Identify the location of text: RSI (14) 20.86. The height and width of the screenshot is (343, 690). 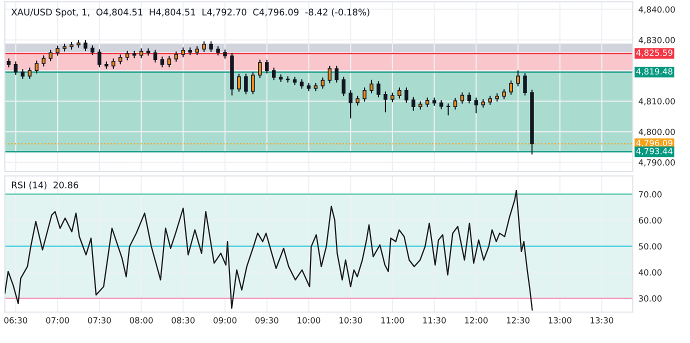
(45, 185).